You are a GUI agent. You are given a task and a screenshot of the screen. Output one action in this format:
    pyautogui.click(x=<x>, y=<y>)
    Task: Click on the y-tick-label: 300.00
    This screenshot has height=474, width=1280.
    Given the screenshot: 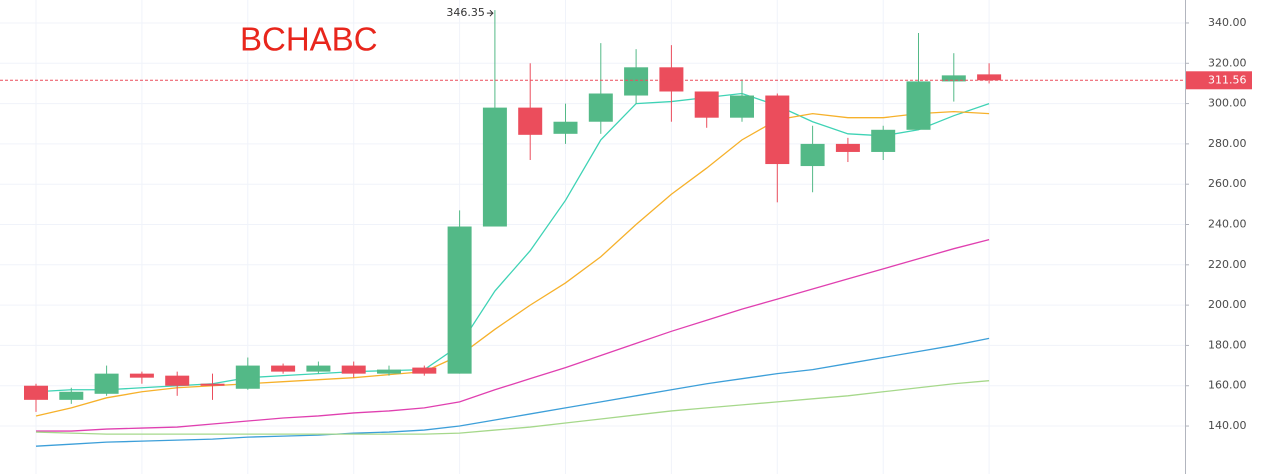 What is the action you would take?
    pyautogui.click(x=1227, y=103)
    